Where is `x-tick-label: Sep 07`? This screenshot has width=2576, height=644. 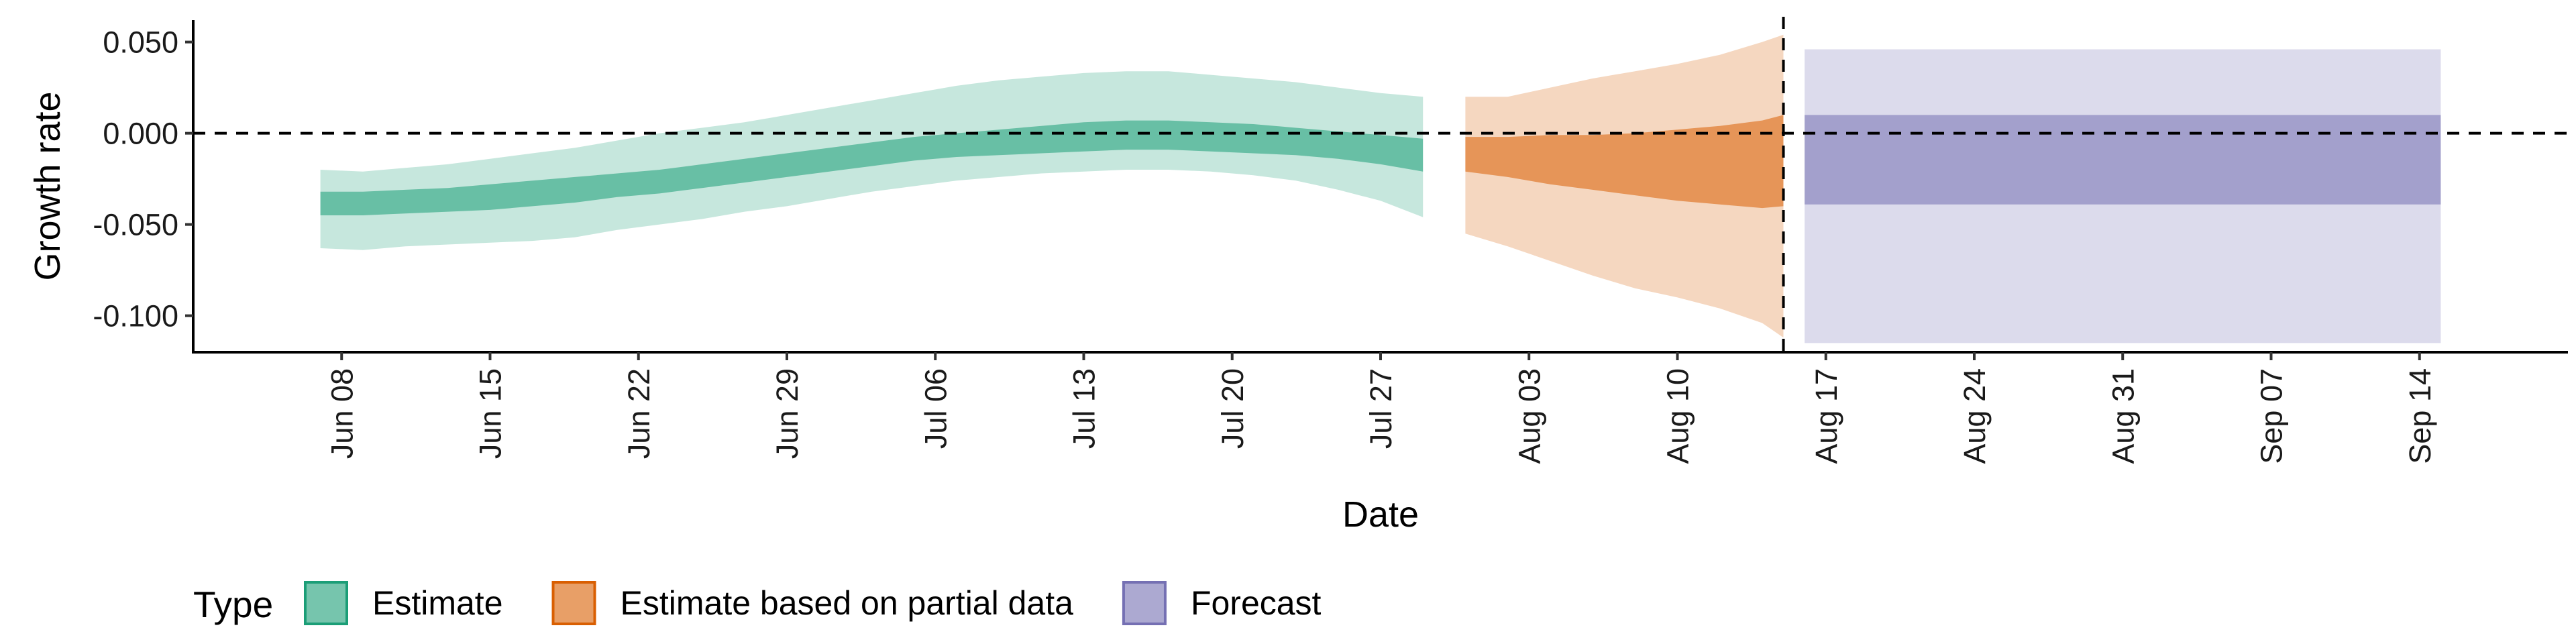
x-tick-label: Sep 07 is located at coordinates (2272, 416).